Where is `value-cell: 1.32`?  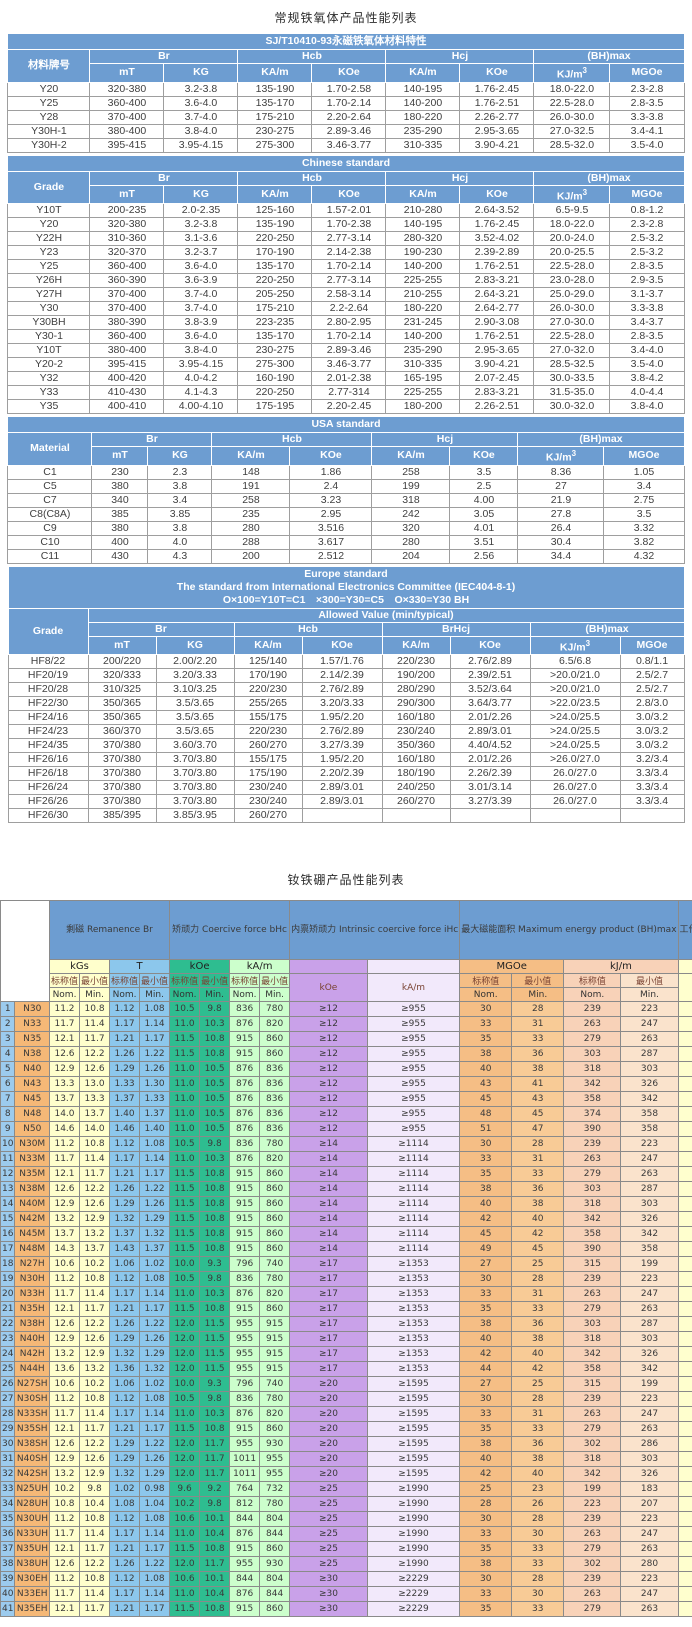 value-cell: 1.32 is located at coordinates (155, 1234).